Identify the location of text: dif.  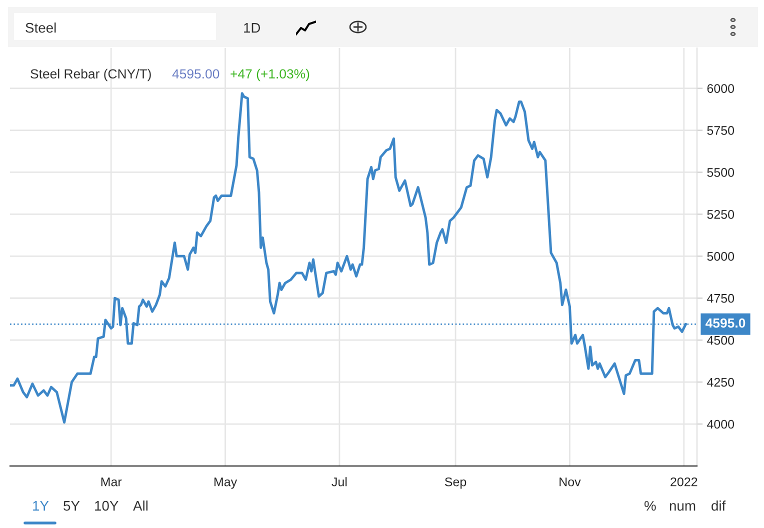
(719, 505).